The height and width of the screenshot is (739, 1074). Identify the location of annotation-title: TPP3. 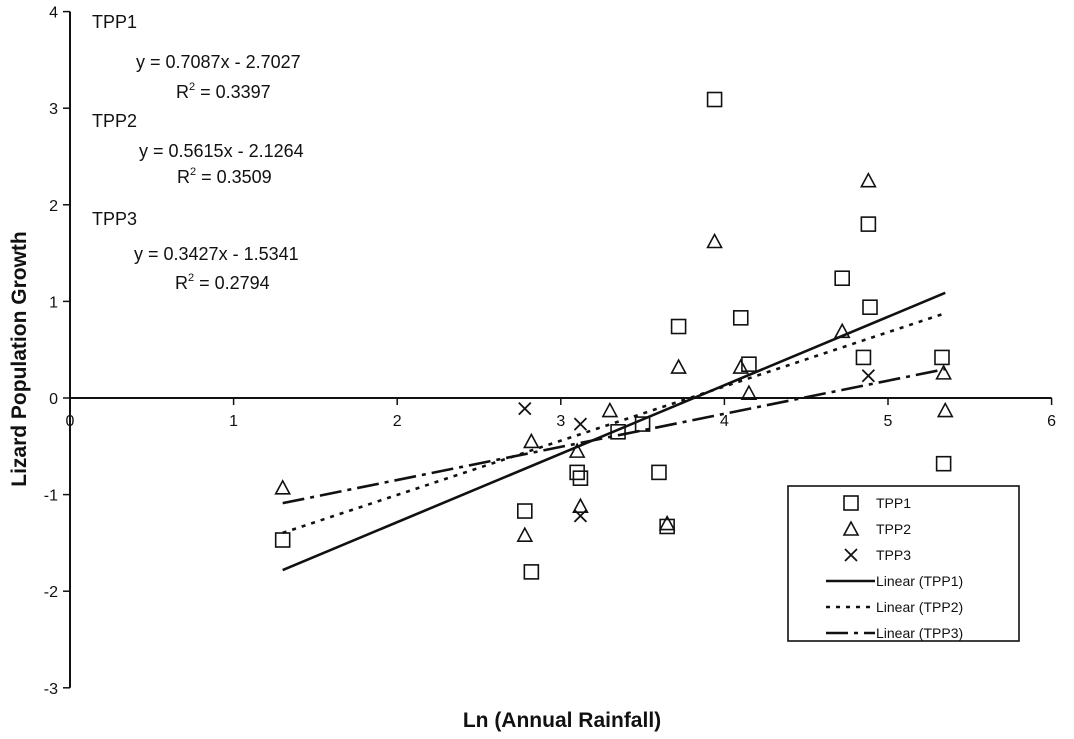
(114, 219).